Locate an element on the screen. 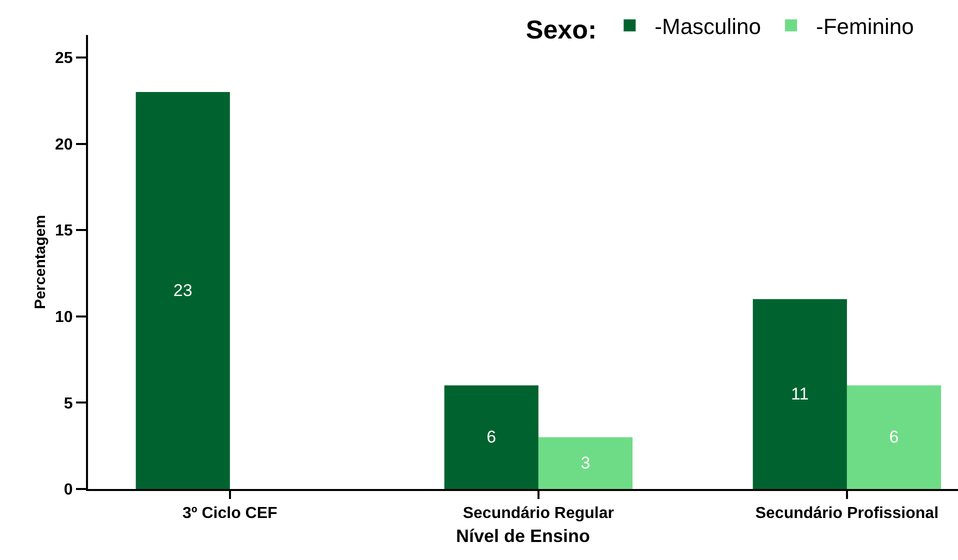 This screenshot has width=958, height=560. y-tick-label: 25 is located at coordinates (64, 59).